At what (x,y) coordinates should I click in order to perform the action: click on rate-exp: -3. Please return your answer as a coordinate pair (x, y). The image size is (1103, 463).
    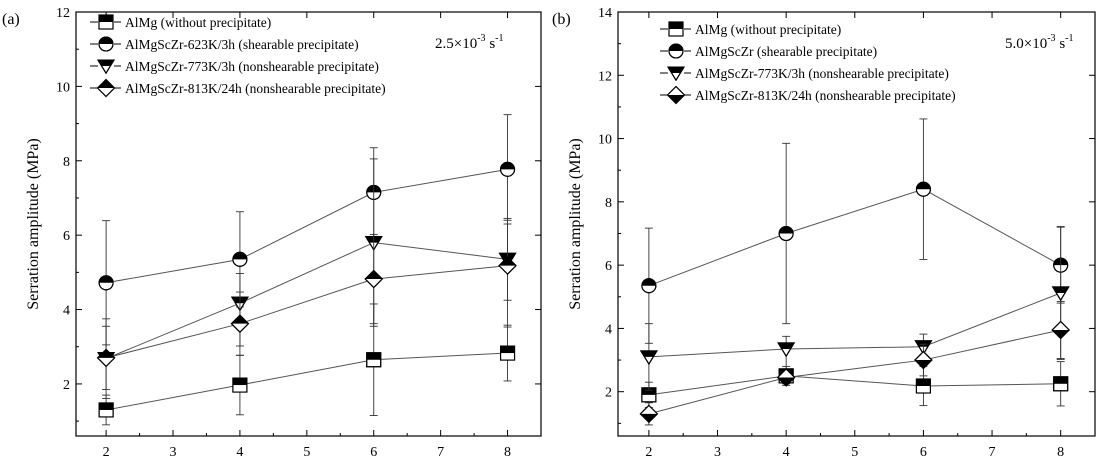
    Looking at the image, I should click on (1051, 38).